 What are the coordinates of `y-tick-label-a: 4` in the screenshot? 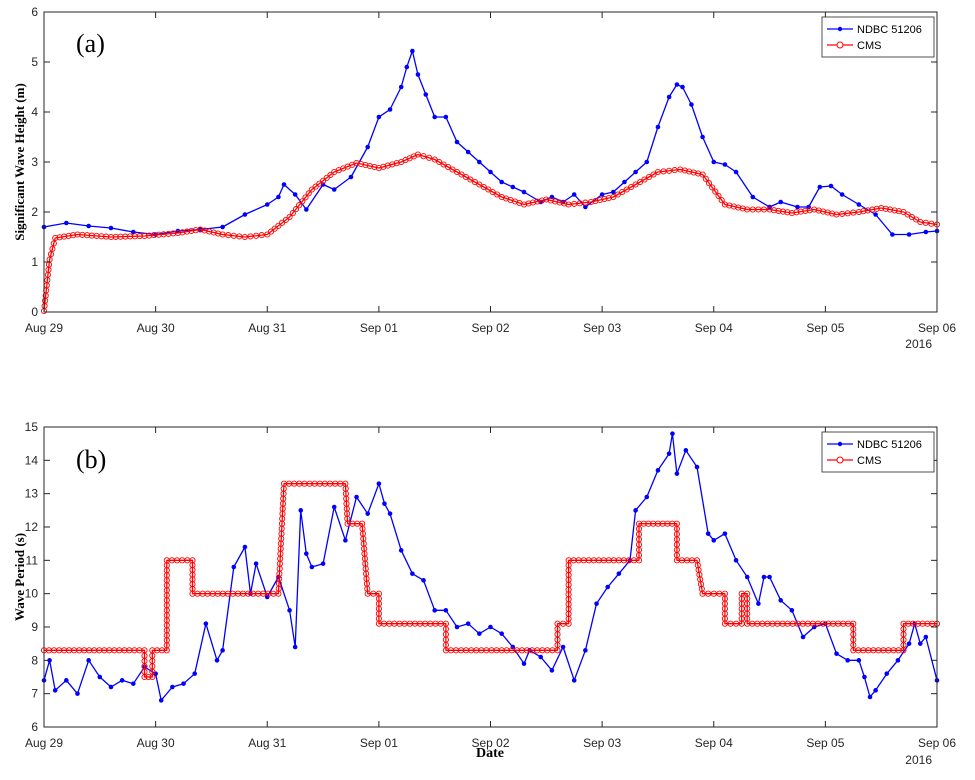 It's located at (34, 112).